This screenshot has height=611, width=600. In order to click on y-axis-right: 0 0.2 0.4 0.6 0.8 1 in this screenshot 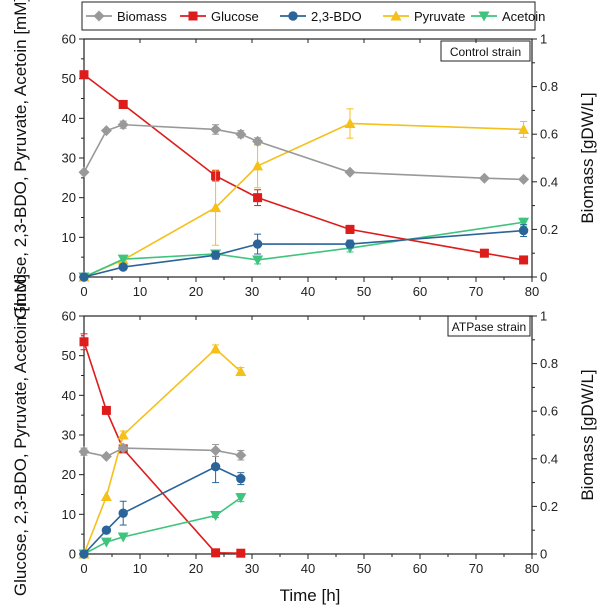, I will do `click(545, 435)`.